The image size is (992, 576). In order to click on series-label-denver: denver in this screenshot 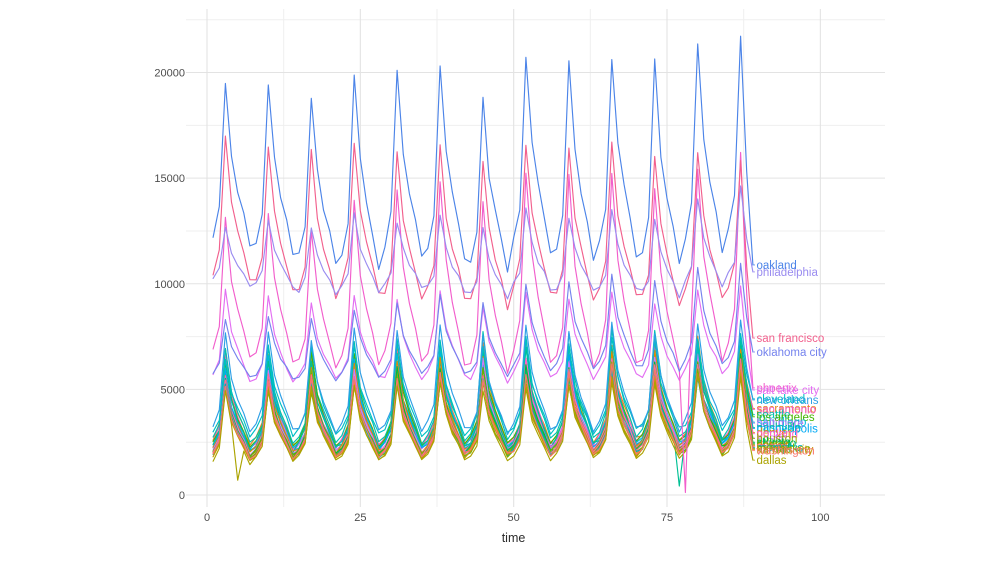, I will do `click(774, 434)`.